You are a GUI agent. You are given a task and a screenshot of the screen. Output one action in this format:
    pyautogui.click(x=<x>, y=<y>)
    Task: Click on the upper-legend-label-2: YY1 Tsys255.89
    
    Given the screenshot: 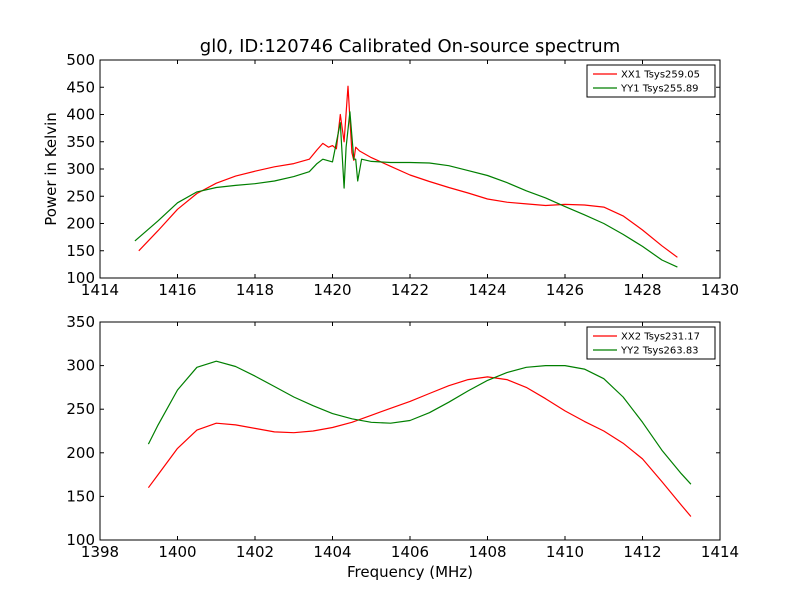 What is the action you would take?
    pyautogui.click(x=659, y=89)
    